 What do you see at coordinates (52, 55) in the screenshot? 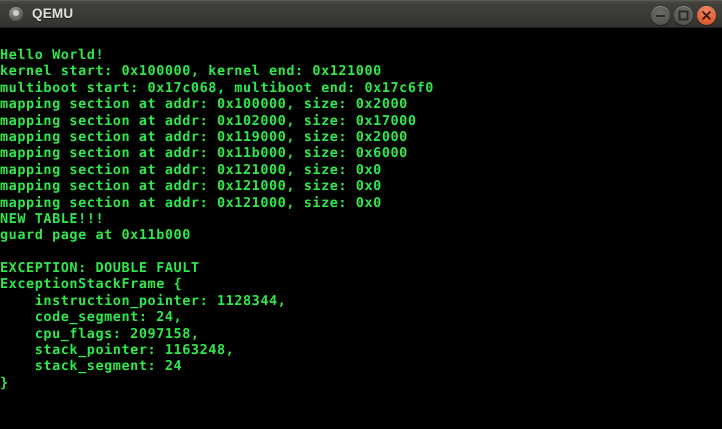
I see `terminal-line: Hello World!` at bounding box center [52, 55].